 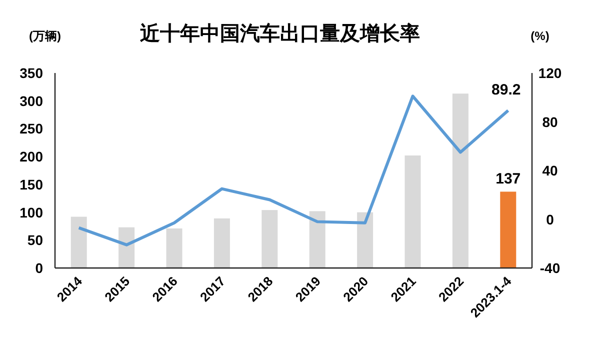 What do you see at coordinates (32, 128) in the screenshot?
I see `y-tick-label: 250` at bounding box center [32, 128].